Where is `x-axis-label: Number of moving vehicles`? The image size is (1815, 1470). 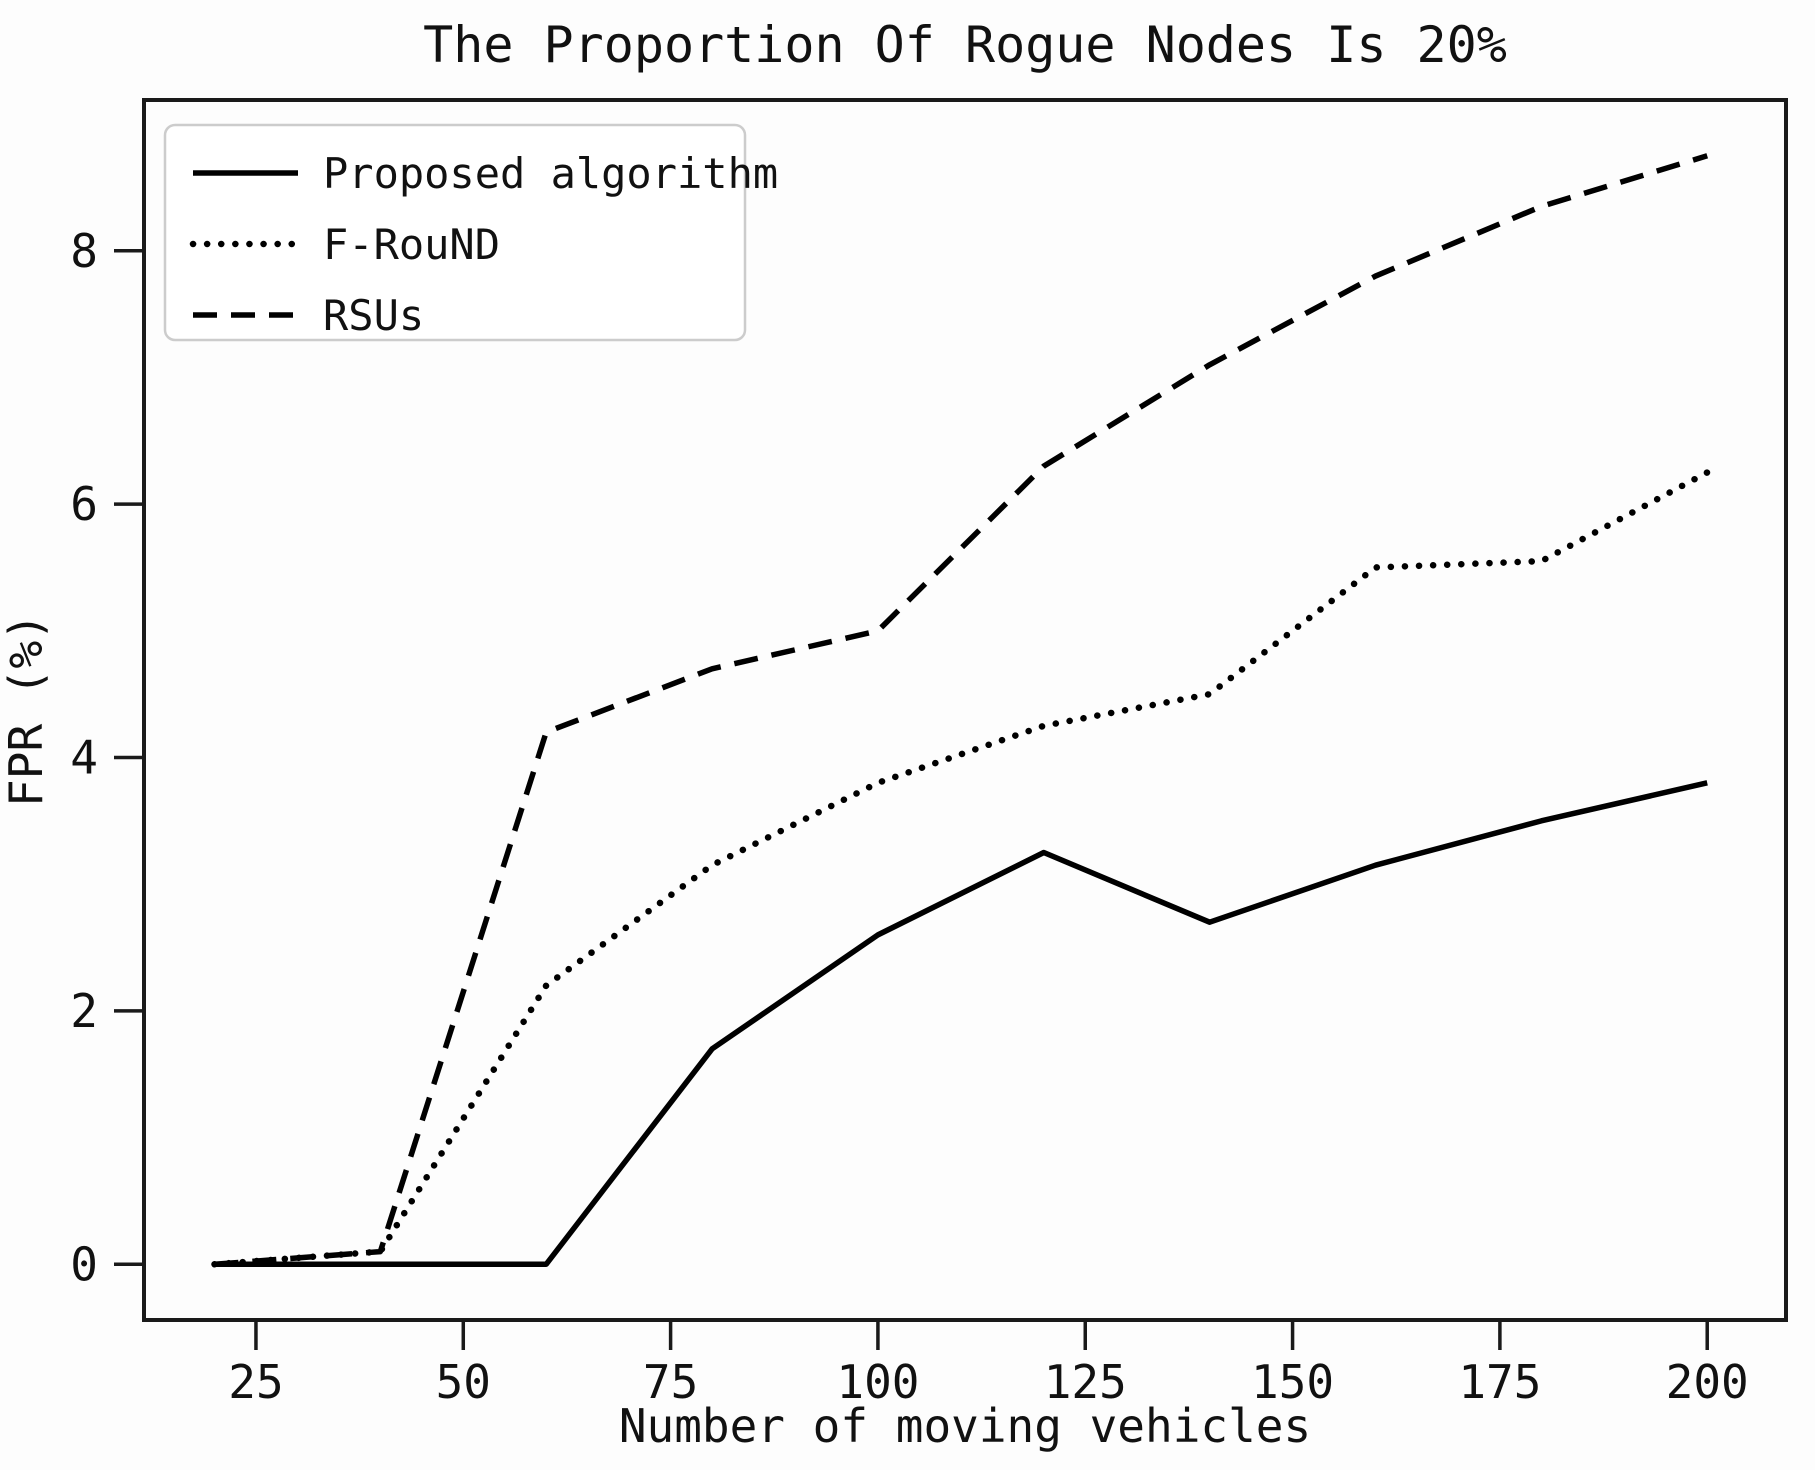
x-axis-label: Number of moving vehicles is located at coordinates (965, 1426).